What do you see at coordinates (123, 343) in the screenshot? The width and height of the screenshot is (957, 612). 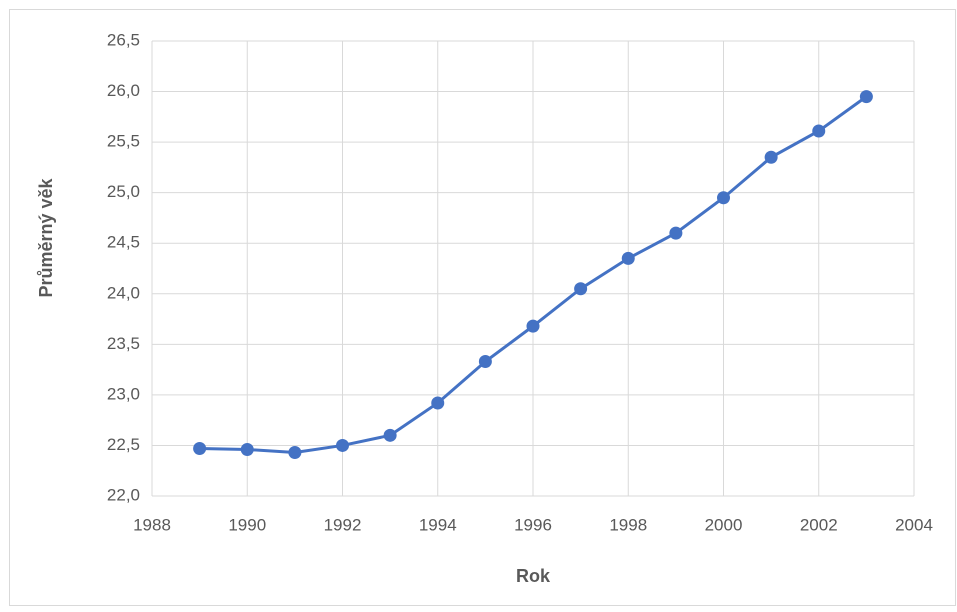 I see `y-tick-label: 23,5` at bounding box center [123, 343].